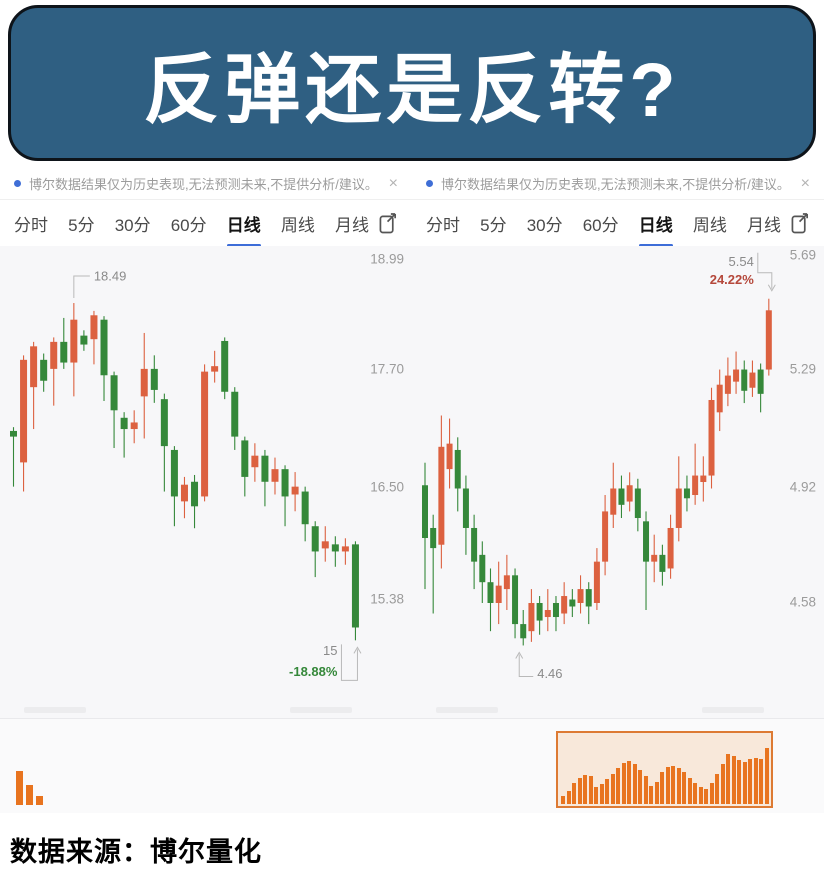  What do you see at coordinates (803, 602) in the screenshot?
I see `price-axis-label: 4.58` at bounding box center [803, 602].